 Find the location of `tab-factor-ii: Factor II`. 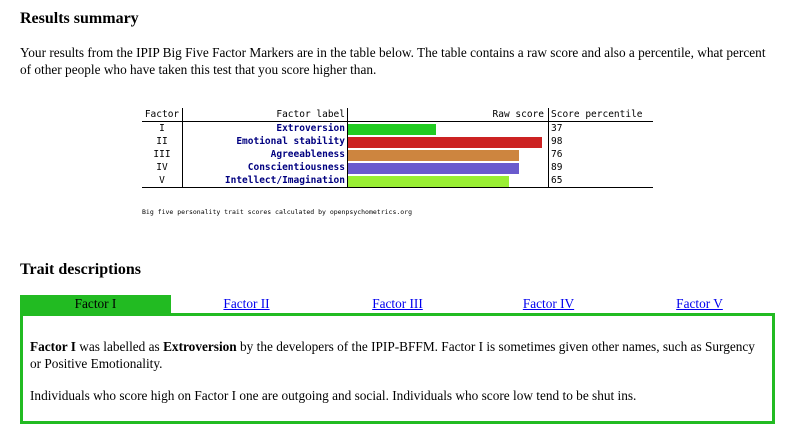

tab-factor-ii: Factor II is located at coordinates (246, 303).